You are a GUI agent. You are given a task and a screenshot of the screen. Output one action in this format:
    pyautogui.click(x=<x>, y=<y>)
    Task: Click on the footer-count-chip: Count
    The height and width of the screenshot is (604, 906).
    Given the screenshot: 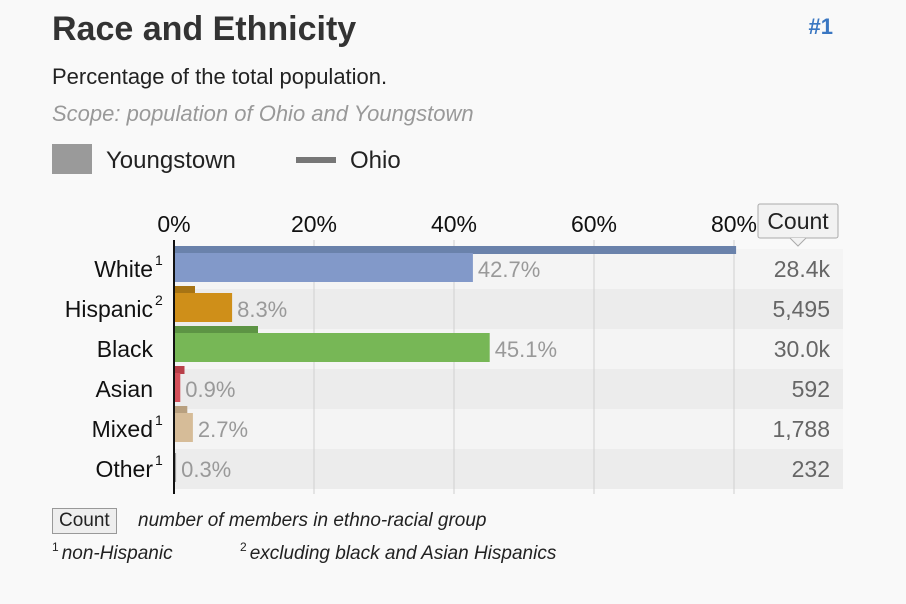 What is the action you would take?
    pyautogui.click(x=84, y=521)
    